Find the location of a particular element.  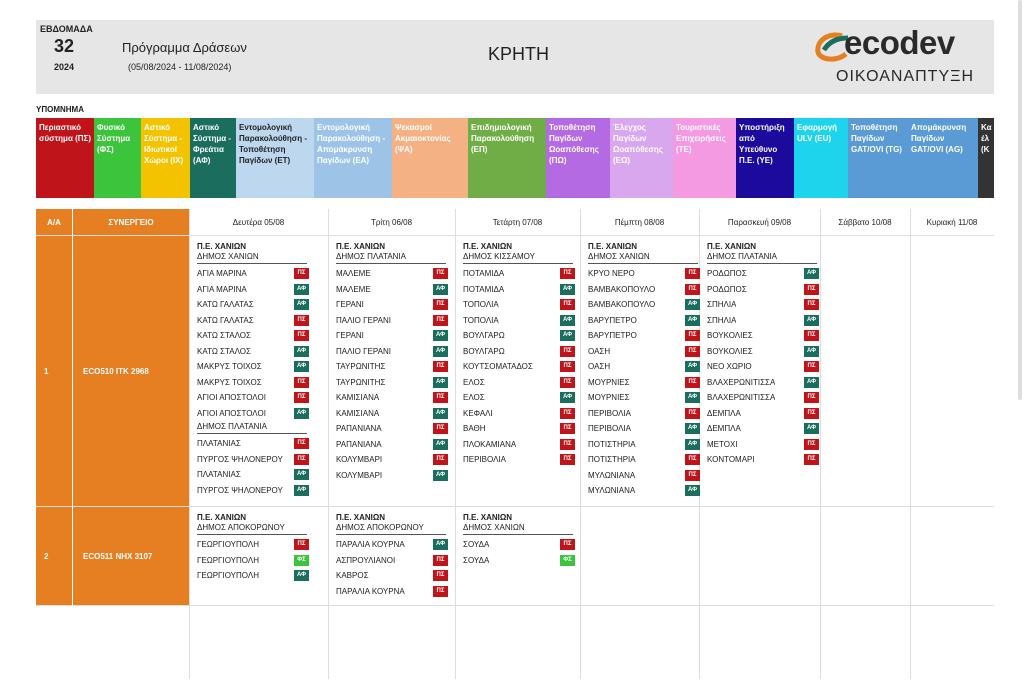

location-name: ΤΟΠΟΛΙΑ is located at coordinates (481, 305).